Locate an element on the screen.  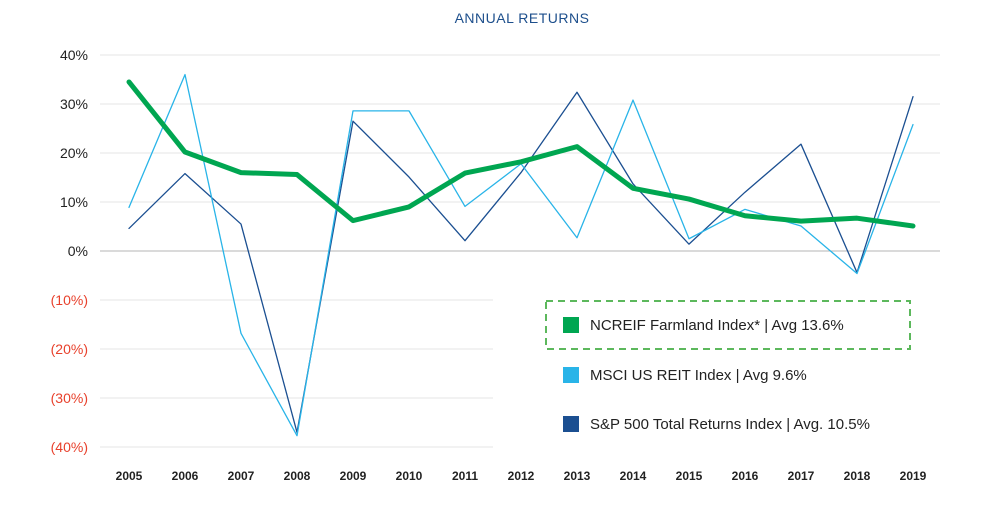
y-tick-label: 30% is located at coordinates (74, 104).